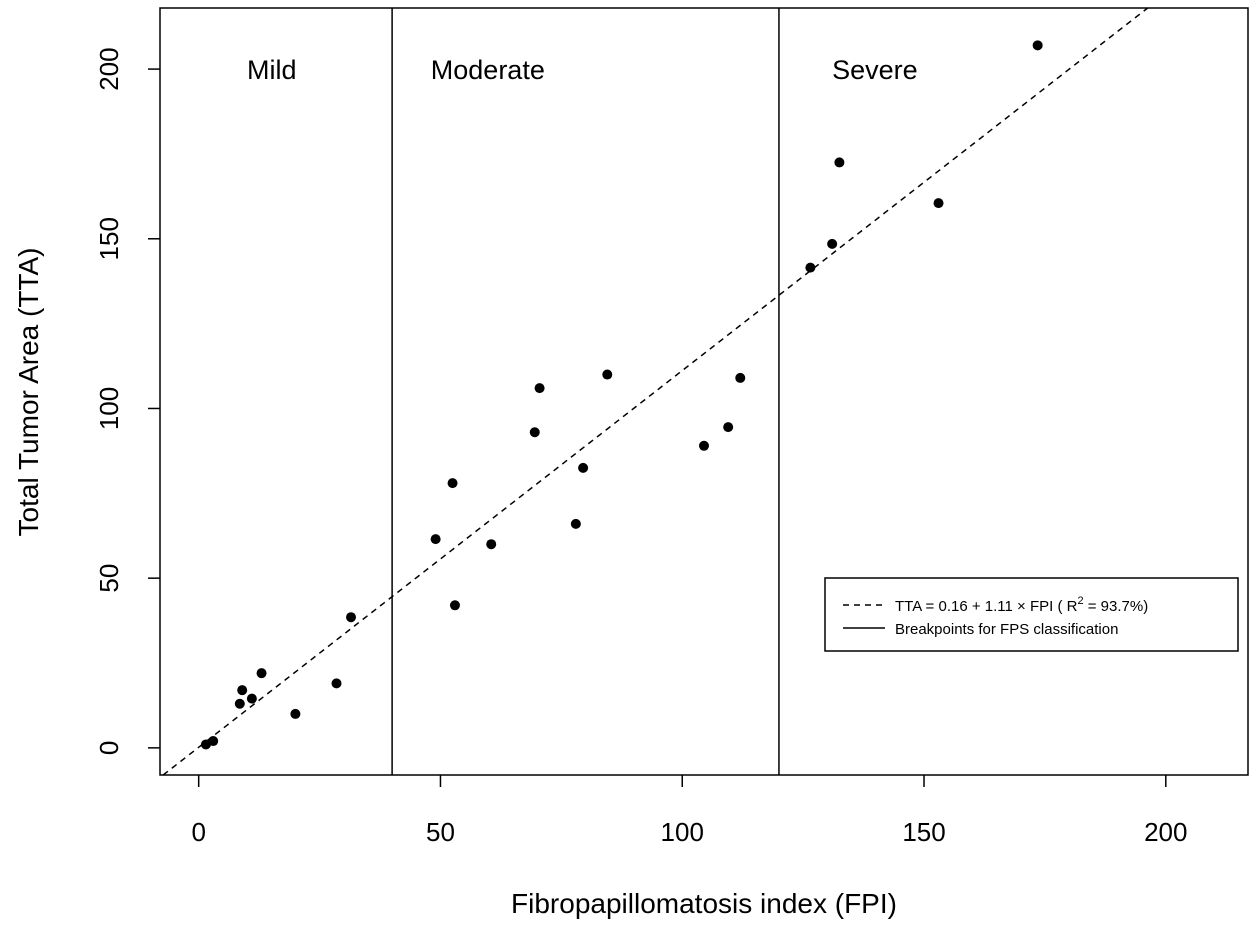 This screenshot has height=928, width=1251. I want to click on x-tick-label-0: 0, so click(198, 832).